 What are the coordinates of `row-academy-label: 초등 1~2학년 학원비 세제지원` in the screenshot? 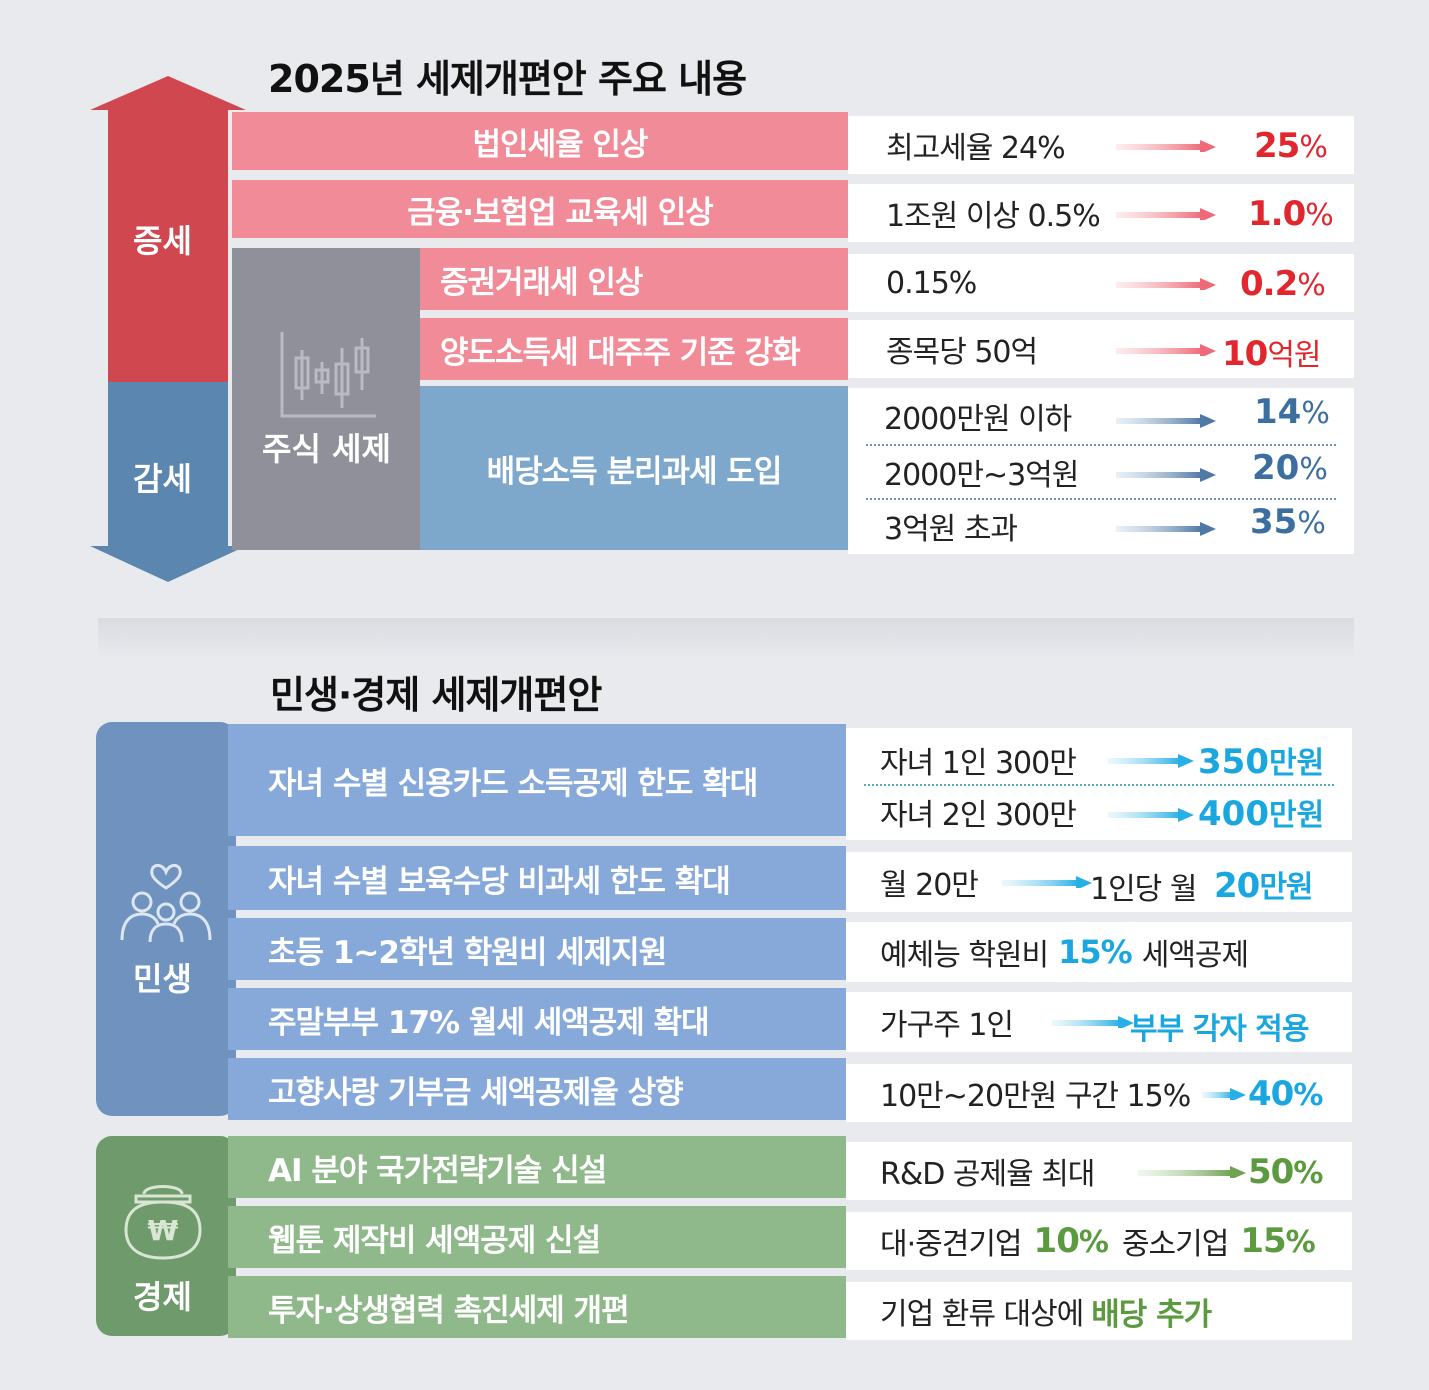 It's located at (467, 952).